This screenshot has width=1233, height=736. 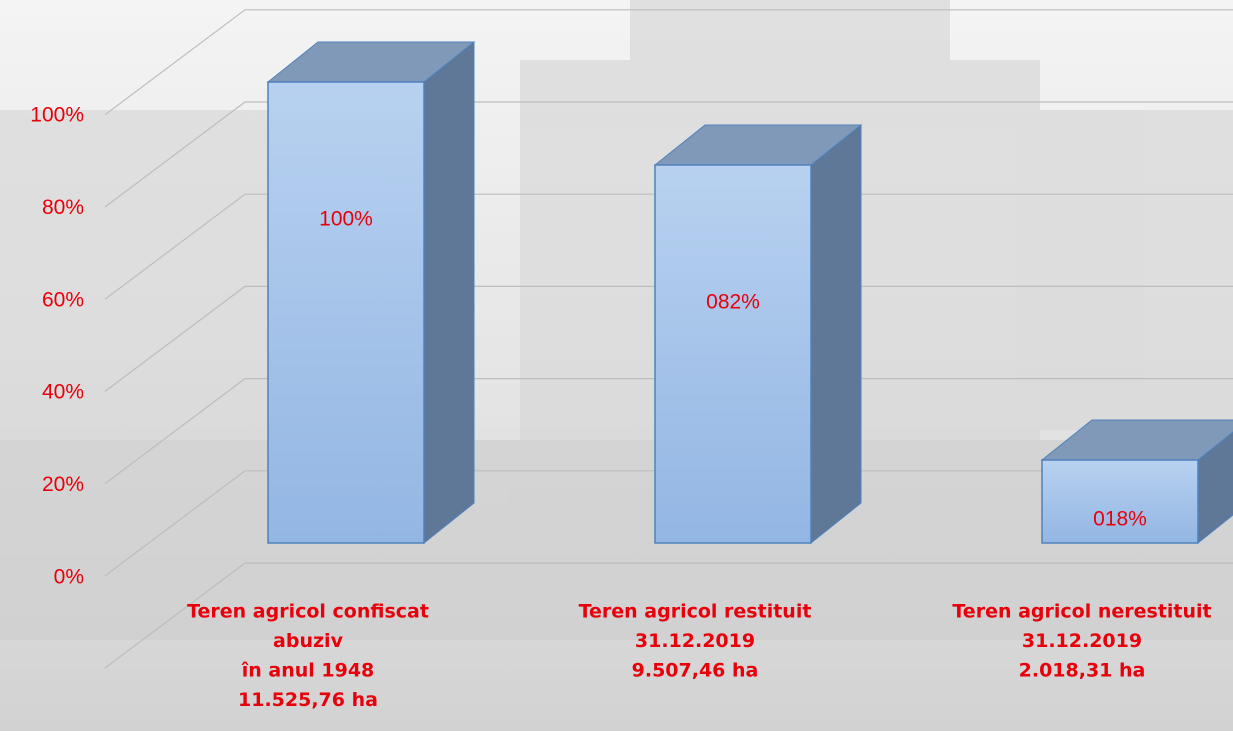 I want to click on x-tick-label: 11.525,76 ha, so click(x=308, y=700).